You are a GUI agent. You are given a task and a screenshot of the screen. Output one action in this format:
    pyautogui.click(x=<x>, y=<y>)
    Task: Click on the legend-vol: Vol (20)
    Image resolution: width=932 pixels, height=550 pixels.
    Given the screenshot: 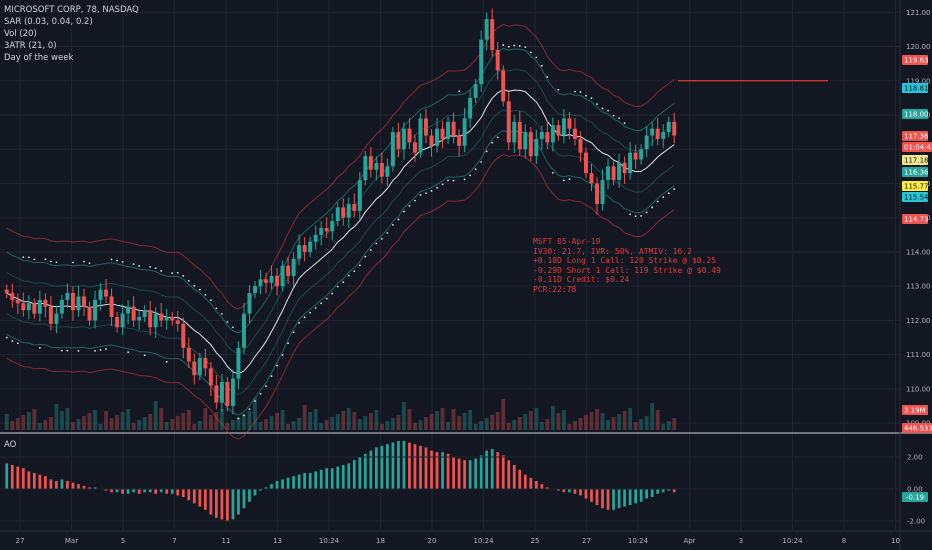 What is the action you would take?
    pyautogui.click(x=20, y=34)
    